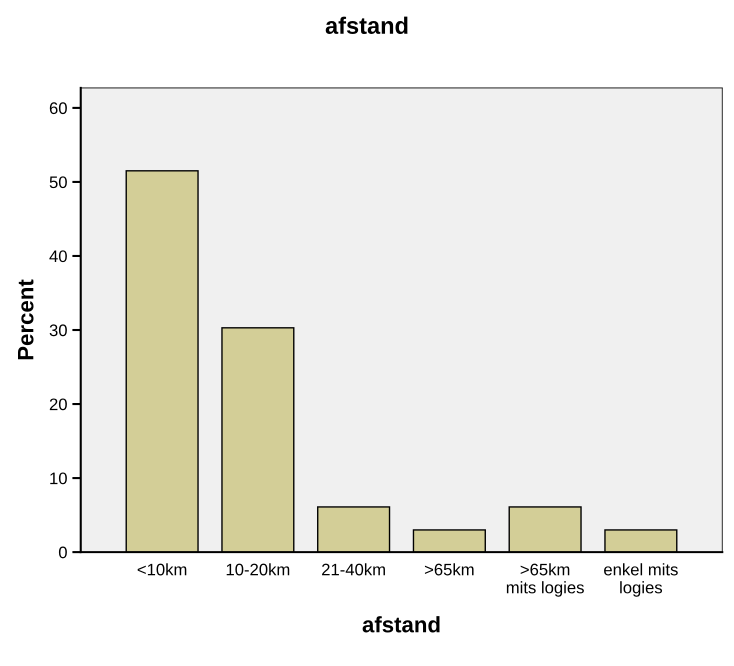 This screenshot has width=734, height=666. Describe the element at coordinates (367, 25) in the screenshot. I see `chart-title: afstand` at that location.